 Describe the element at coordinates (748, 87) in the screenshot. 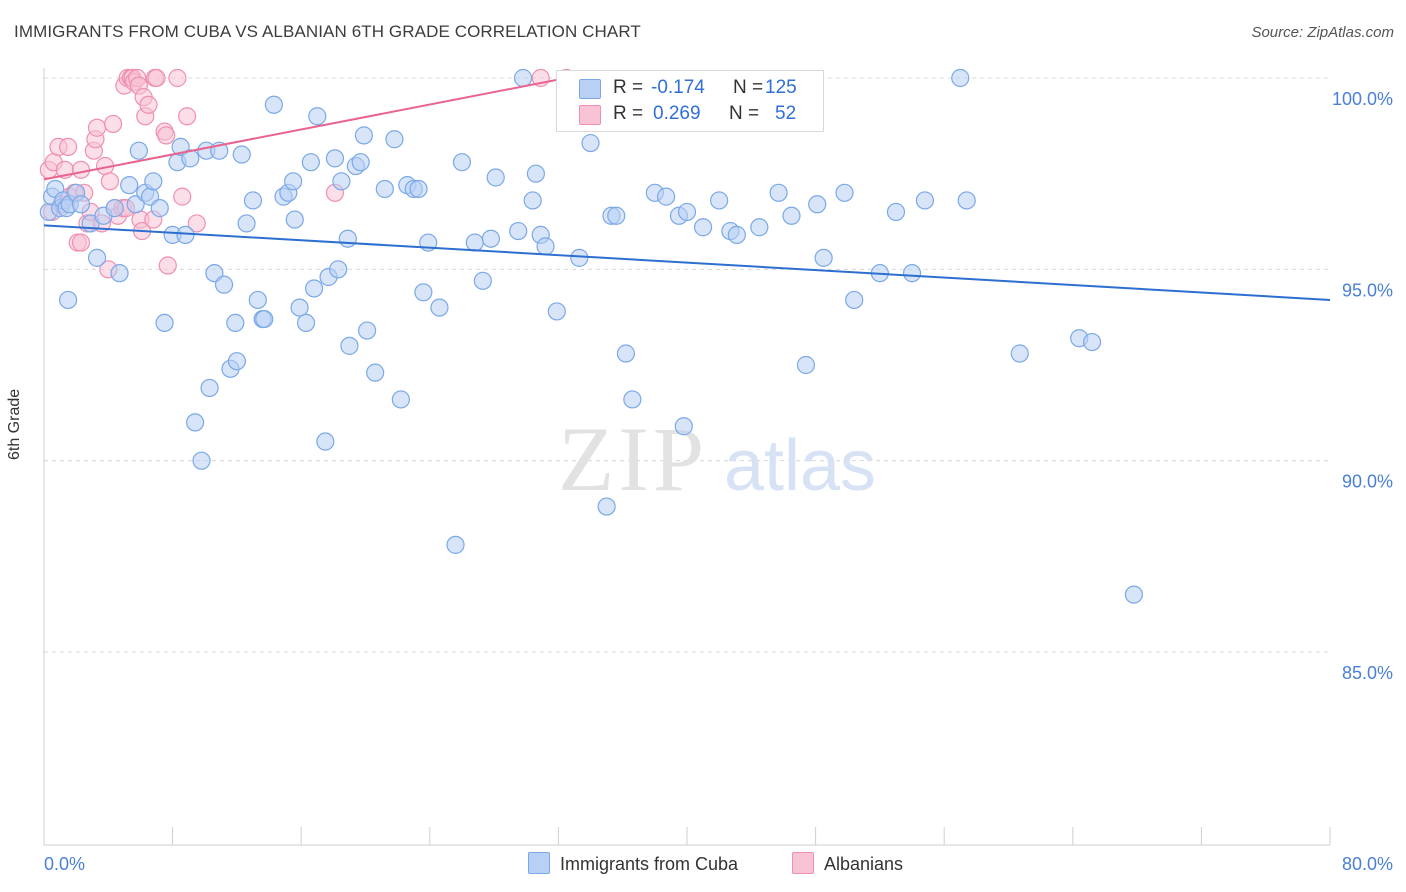

I see `n-label: N =` at that location.